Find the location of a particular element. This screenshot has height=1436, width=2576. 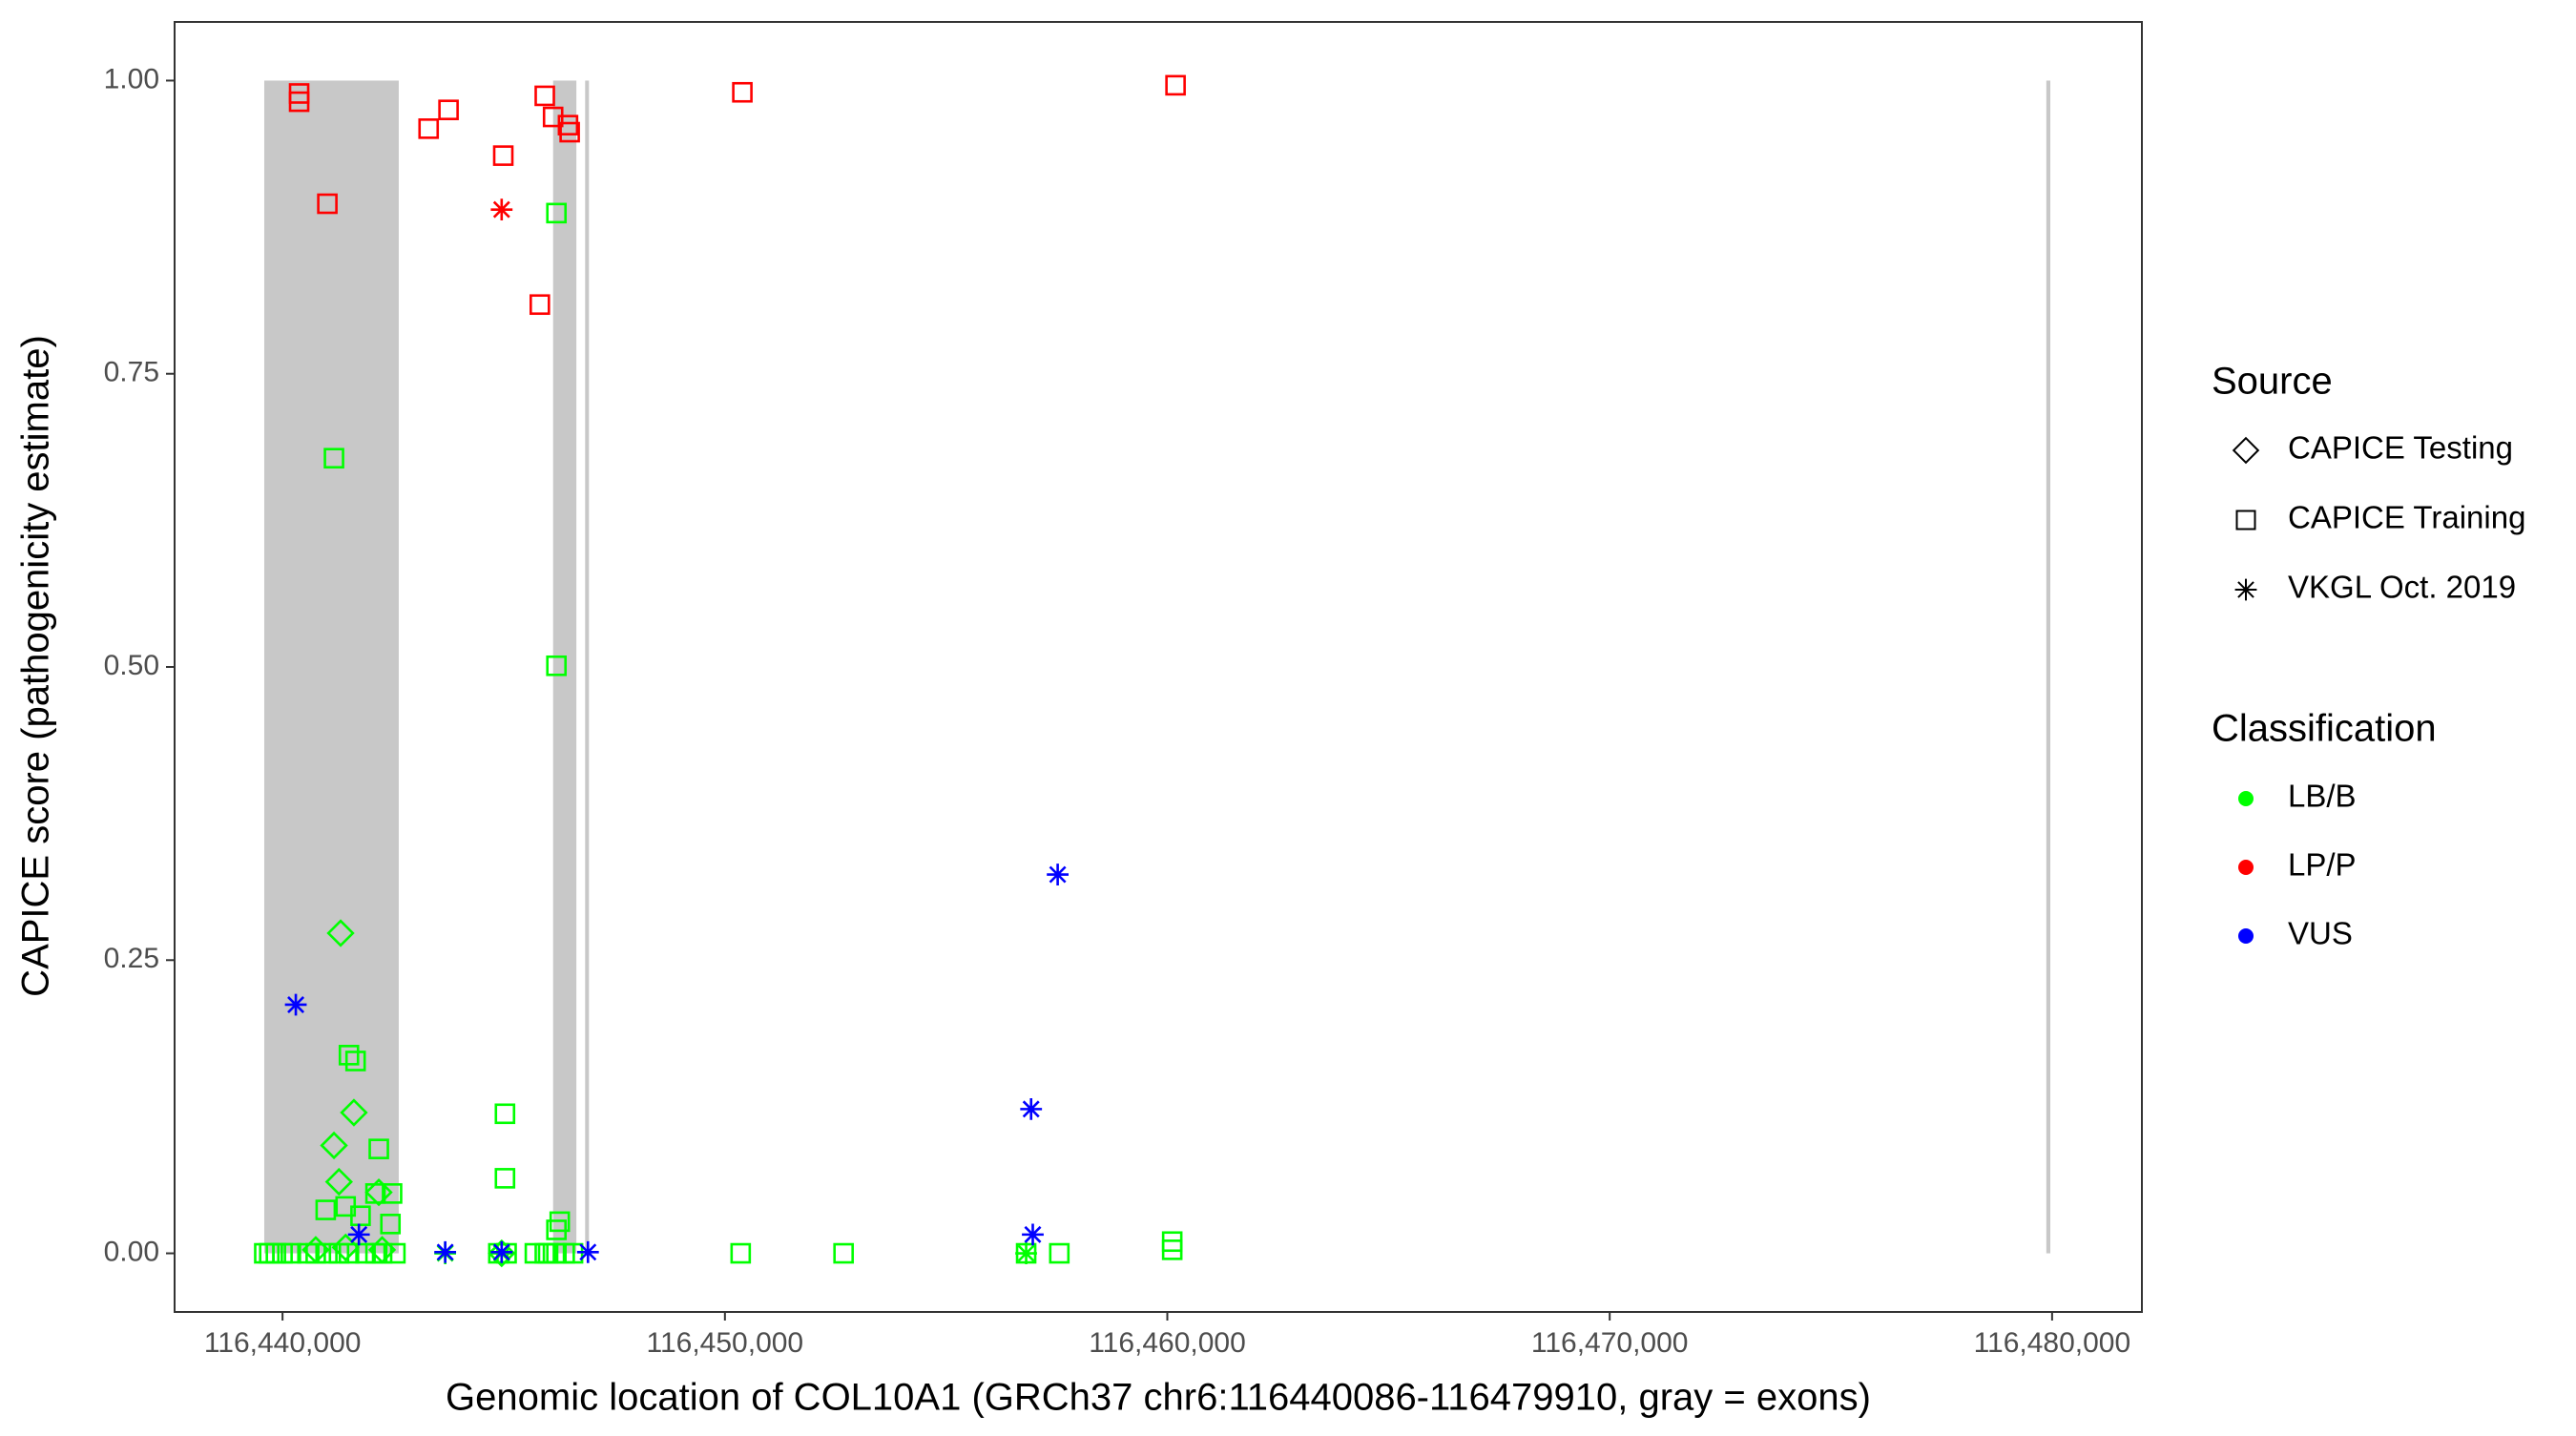

y-tick-label: 0.00 is located at coordinates (131, 1251).